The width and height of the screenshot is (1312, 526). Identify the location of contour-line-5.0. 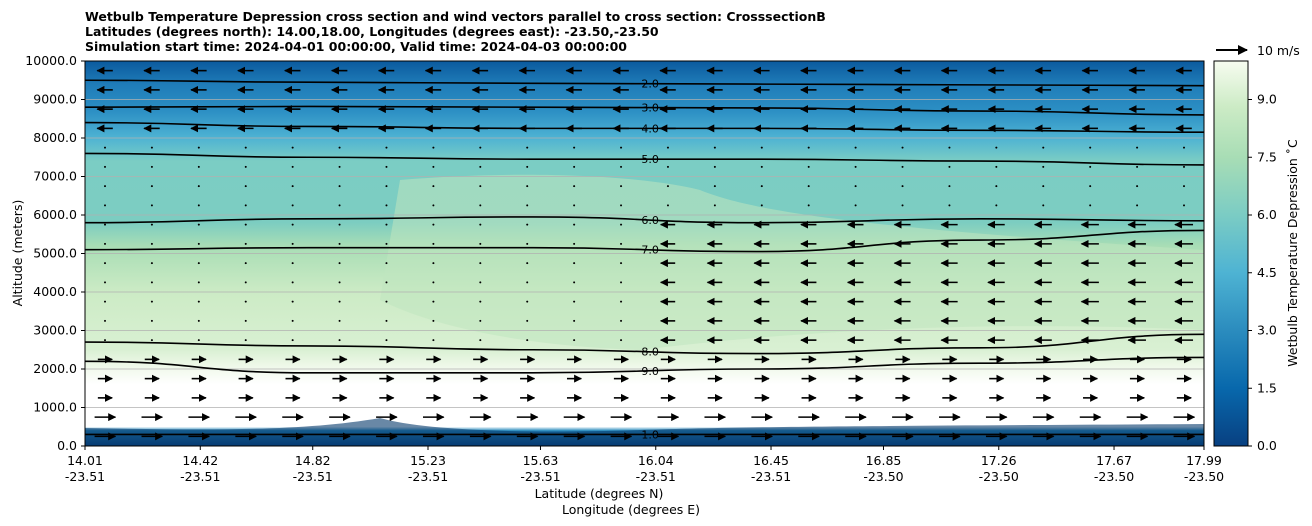
(644, 159).